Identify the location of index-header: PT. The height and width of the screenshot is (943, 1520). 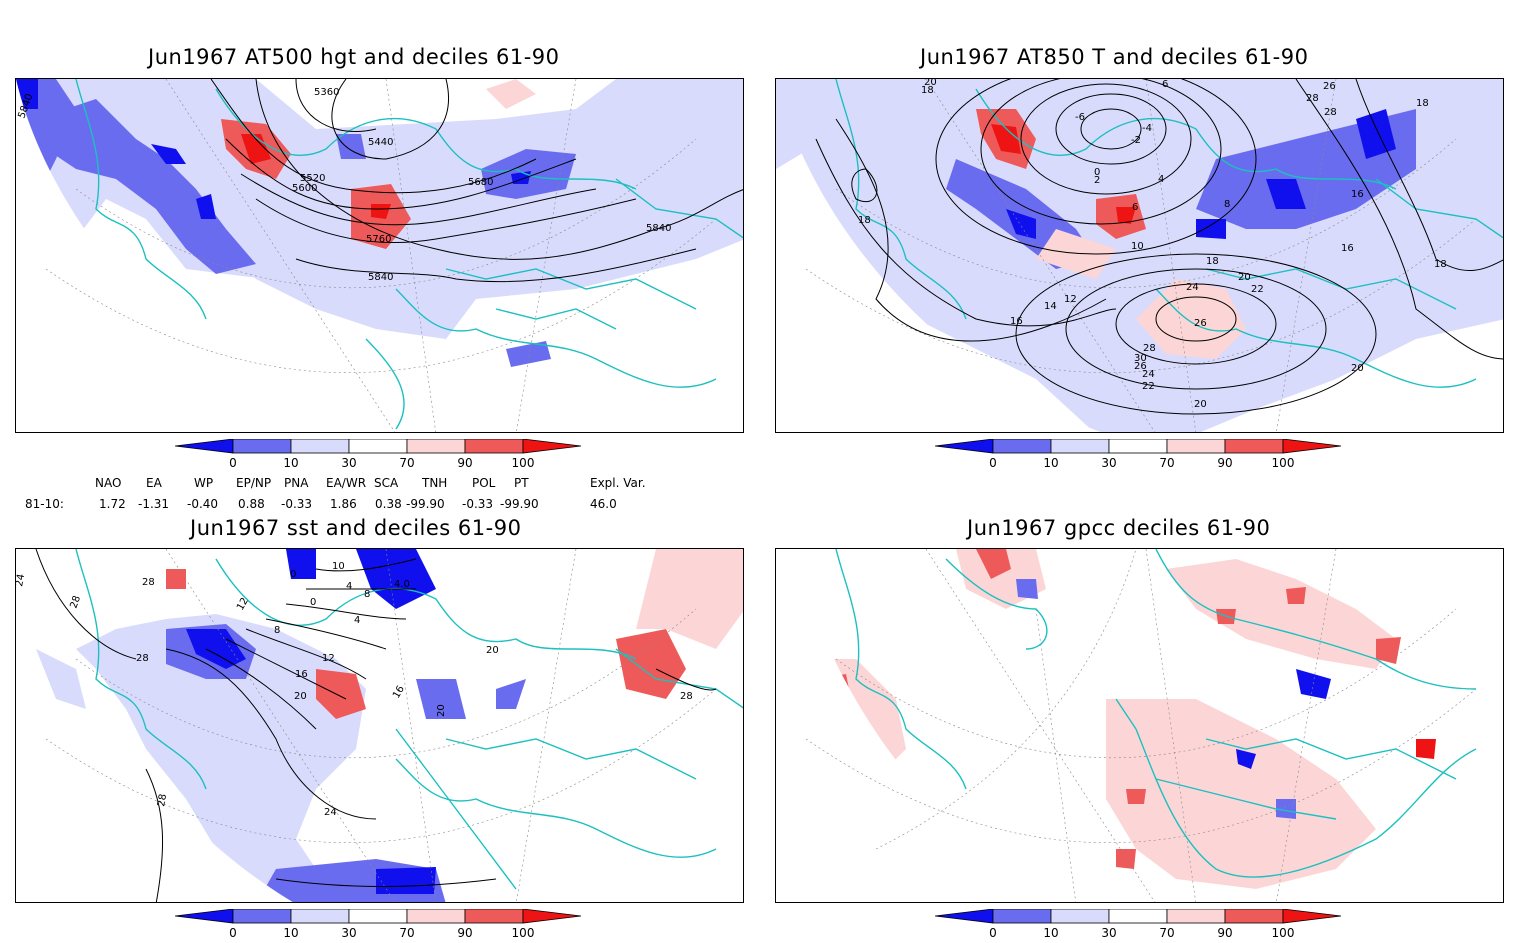
(521, 483).